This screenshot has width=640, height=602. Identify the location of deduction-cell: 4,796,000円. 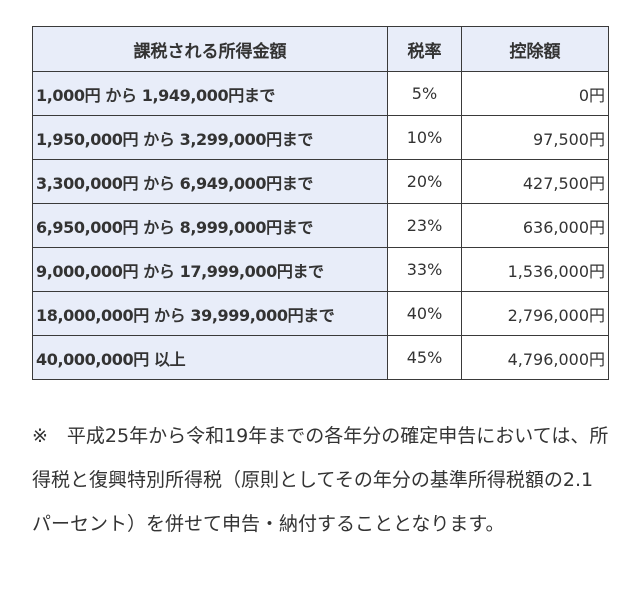
(535, 357).